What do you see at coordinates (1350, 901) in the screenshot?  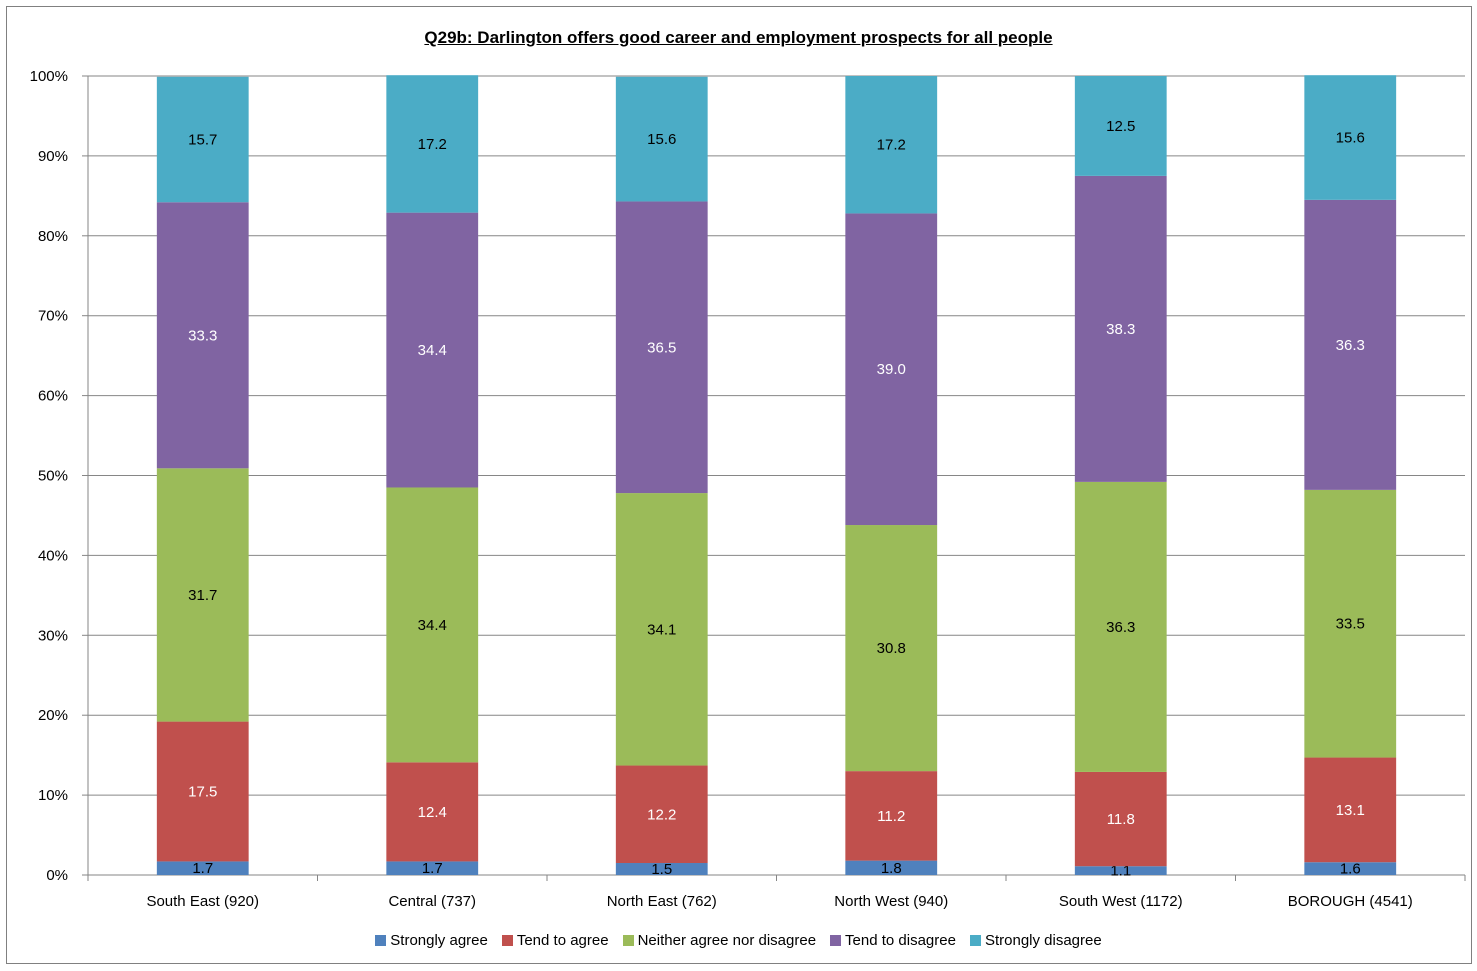 I see `x-tick-label: BOROUGH (4541)` at bounding box center [1350, 901].